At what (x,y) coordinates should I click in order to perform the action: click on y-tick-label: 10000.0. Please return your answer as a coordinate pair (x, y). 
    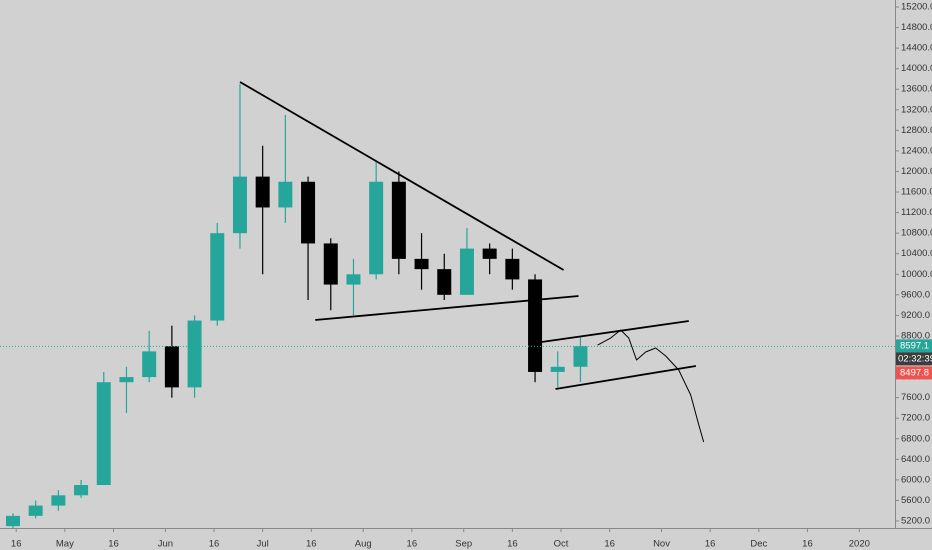
    Looking at the image, I should click on (916, 274).